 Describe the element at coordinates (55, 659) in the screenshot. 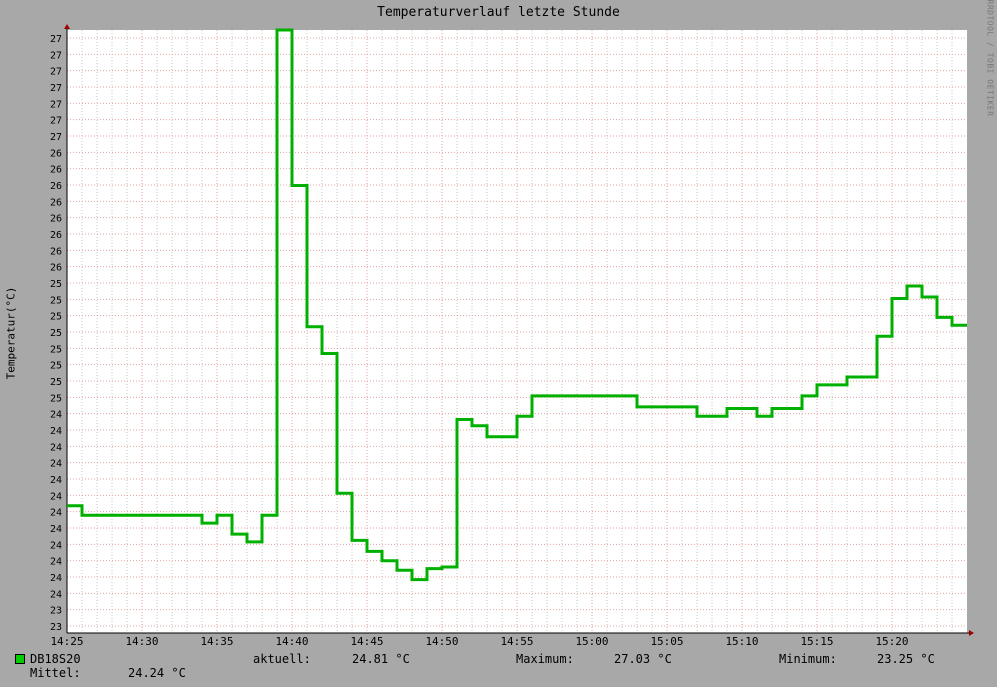

I see `legend-series-name: DB18S20` at that location.